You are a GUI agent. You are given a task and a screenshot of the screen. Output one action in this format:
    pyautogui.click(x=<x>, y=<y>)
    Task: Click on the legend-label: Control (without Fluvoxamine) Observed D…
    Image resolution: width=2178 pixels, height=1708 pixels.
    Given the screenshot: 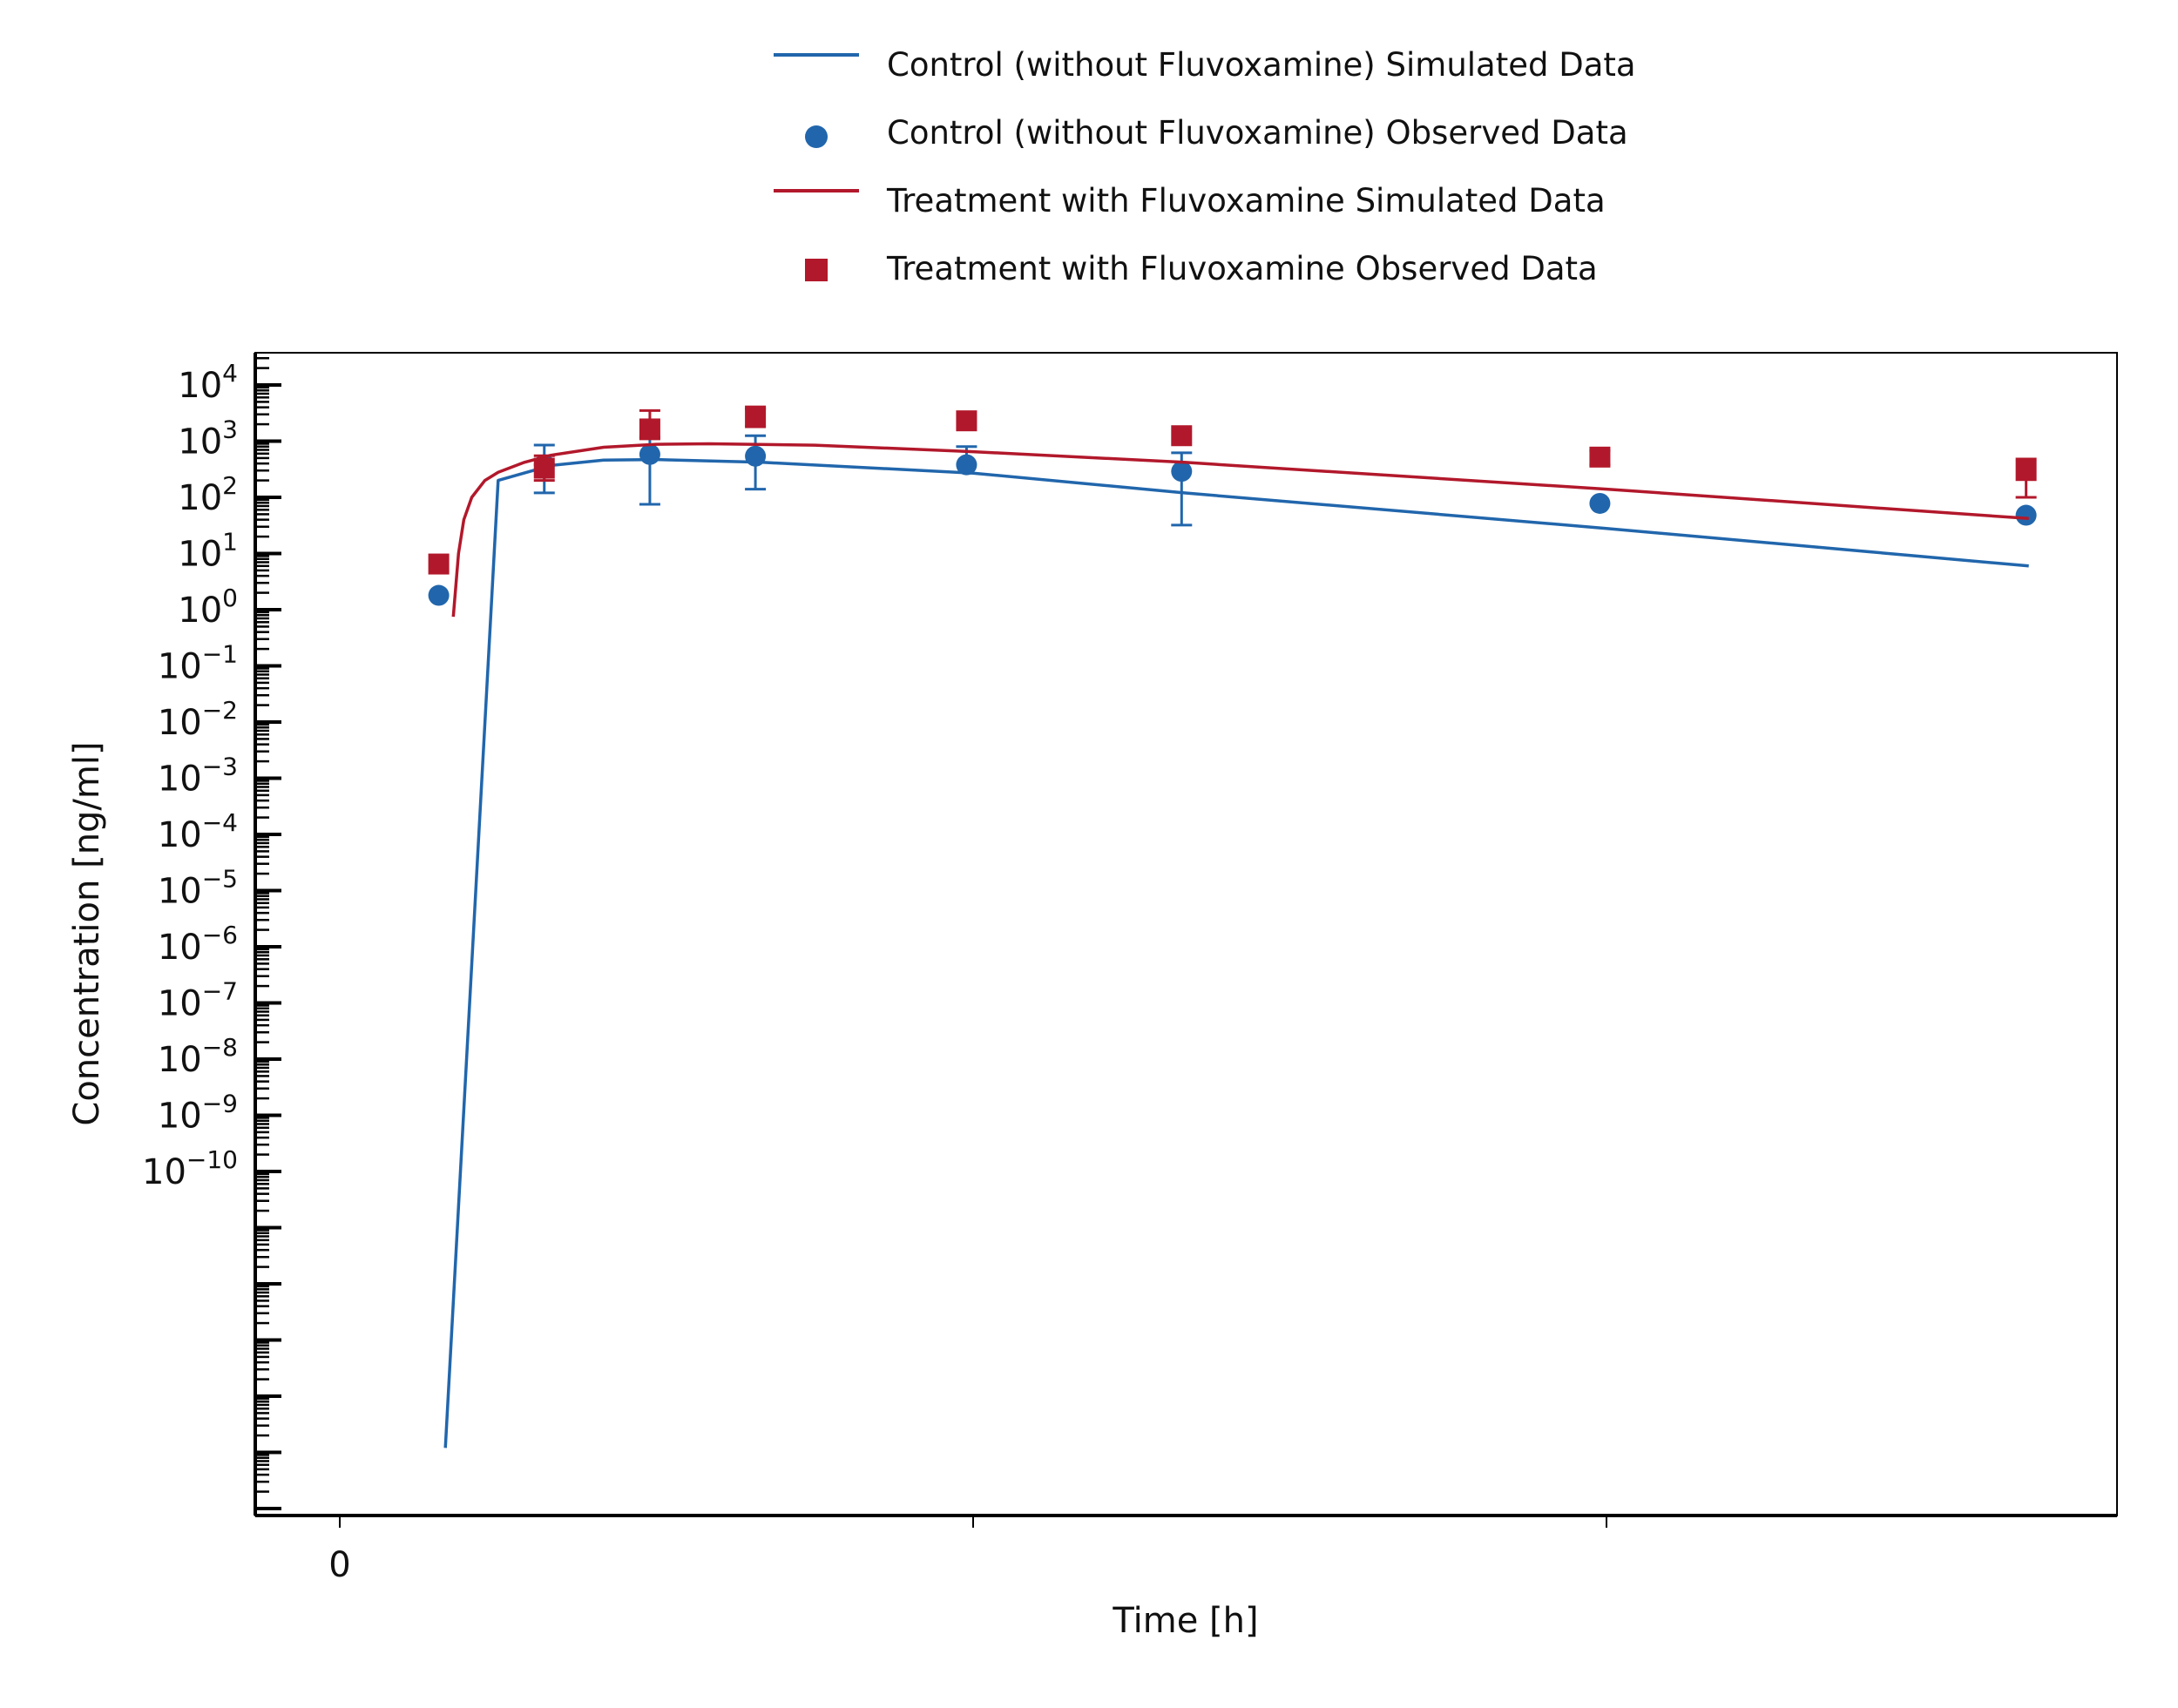 What is the action you would take?
    pyautogui.click(x=1257, y=133)
    